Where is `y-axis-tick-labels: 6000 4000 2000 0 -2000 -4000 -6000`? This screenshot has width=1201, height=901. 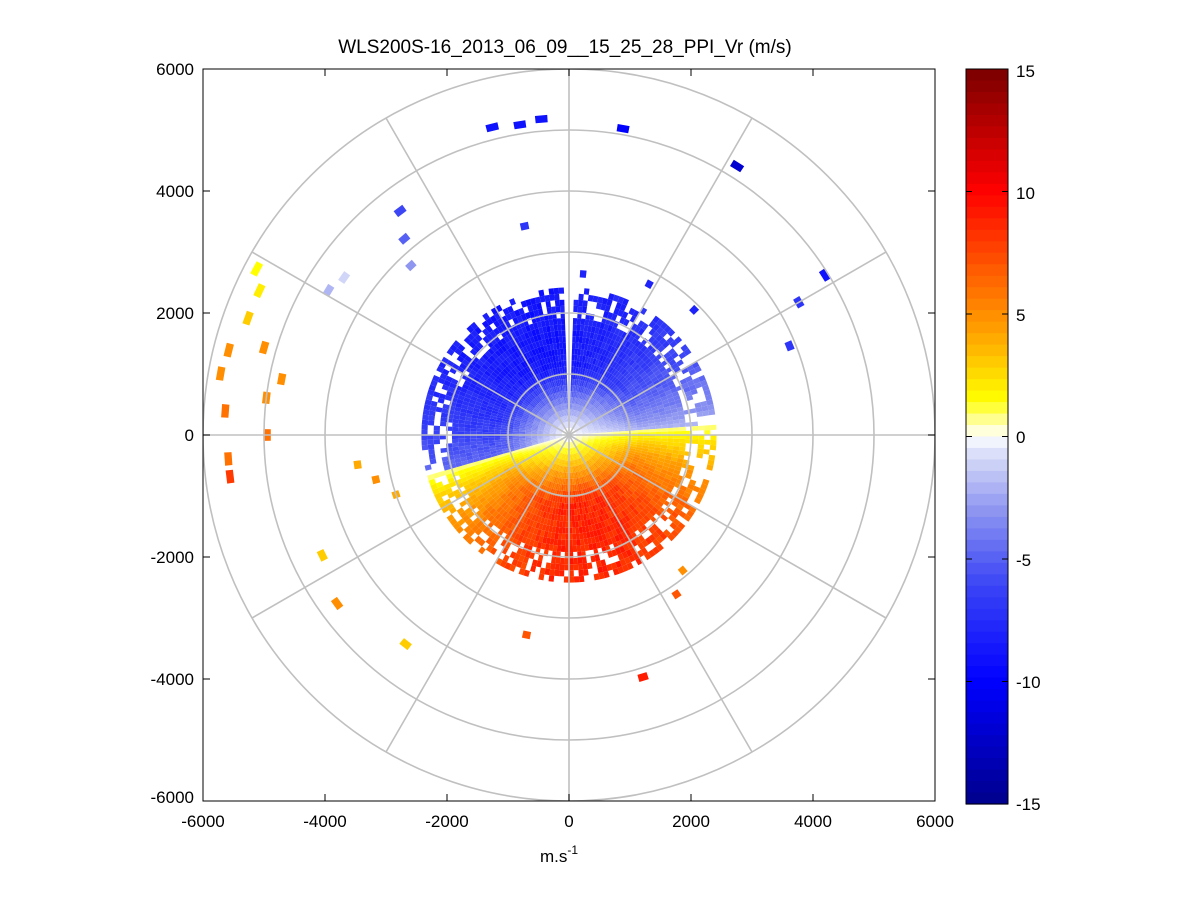
y-axis-tick-labels: 6000 4000 2000 0 -2000 -4000 -6000 is located at coordinates (172, 433).